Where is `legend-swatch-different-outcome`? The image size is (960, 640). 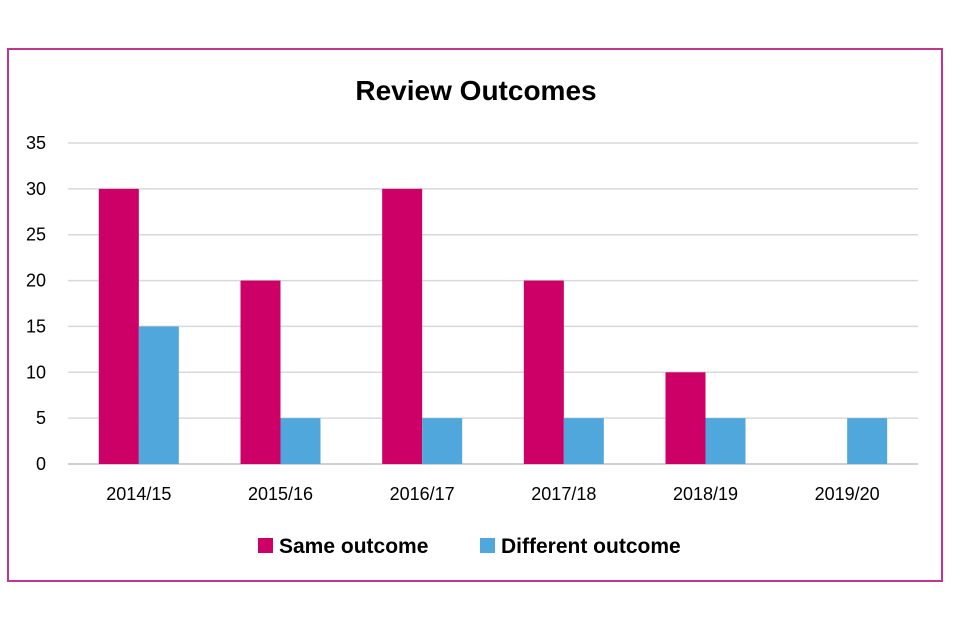
legend-swatch-different-outcome is located at coordinates (487, 545).